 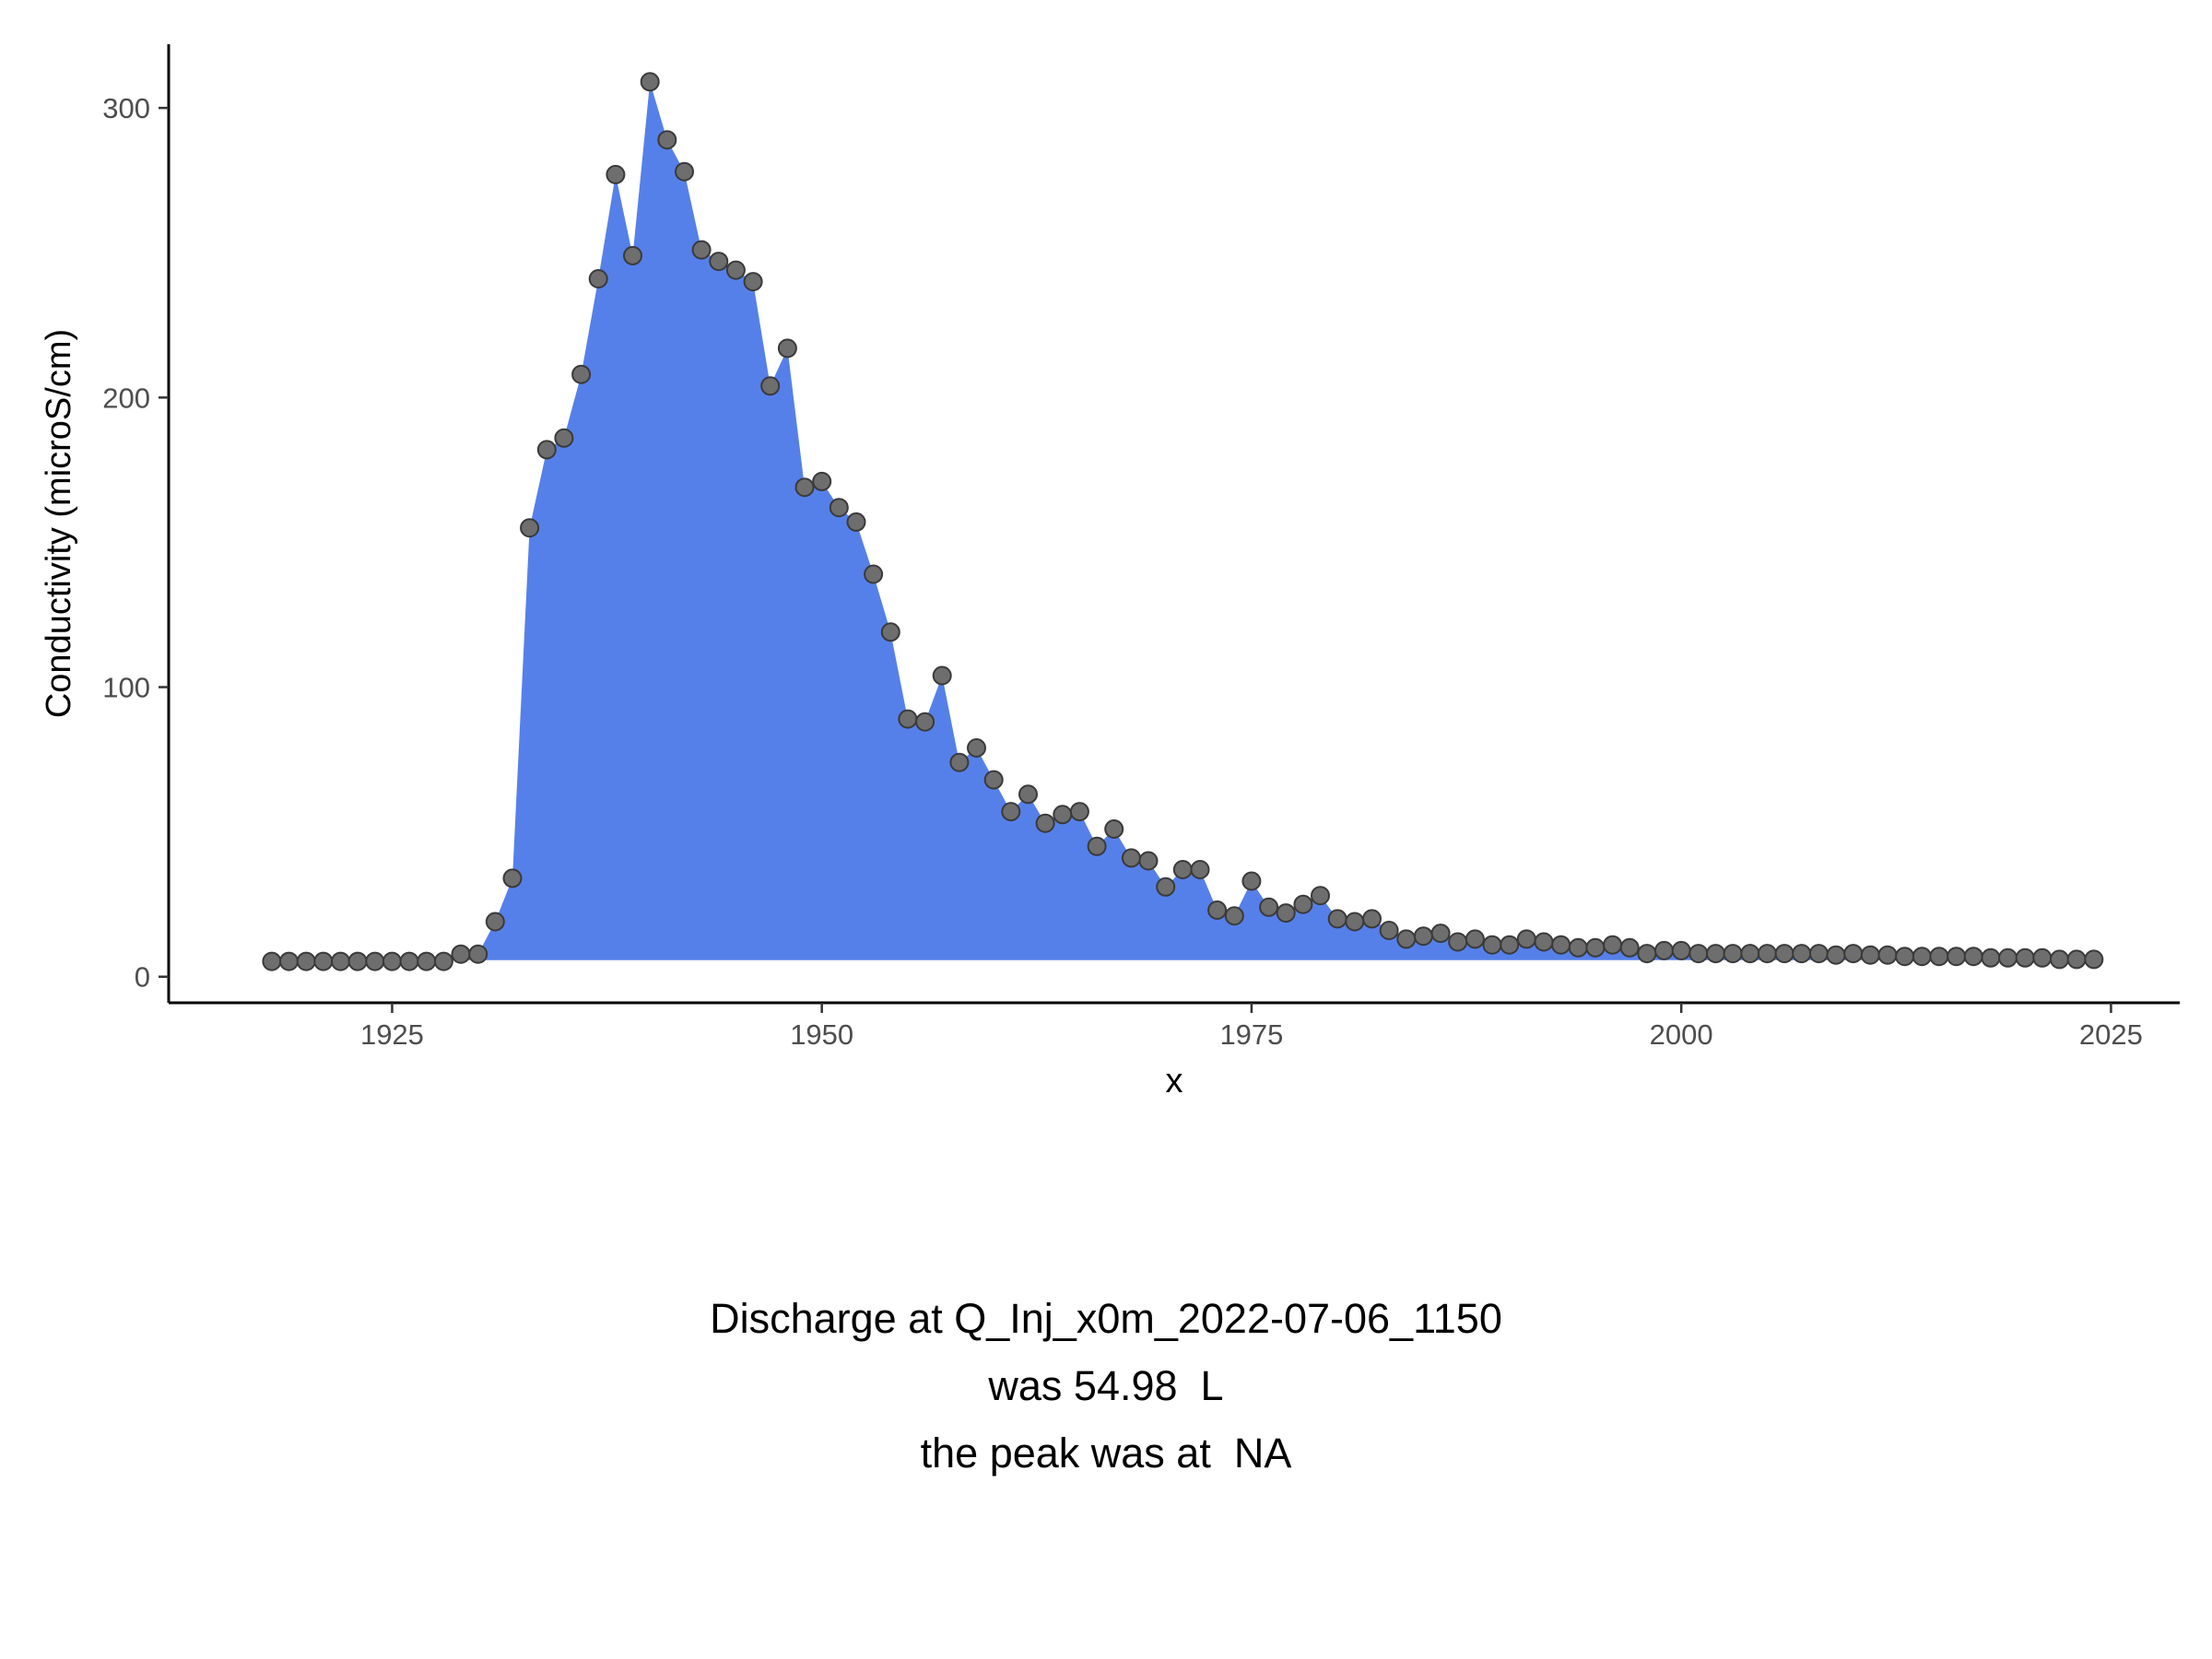 I want to click on x-tick-label: 2000, so click(x=1681, y=1034).